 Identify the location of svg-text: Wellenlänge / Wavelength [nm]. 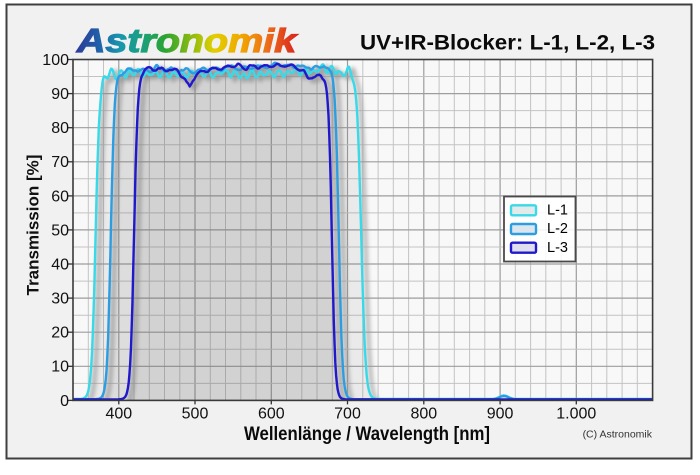
(367, 434).